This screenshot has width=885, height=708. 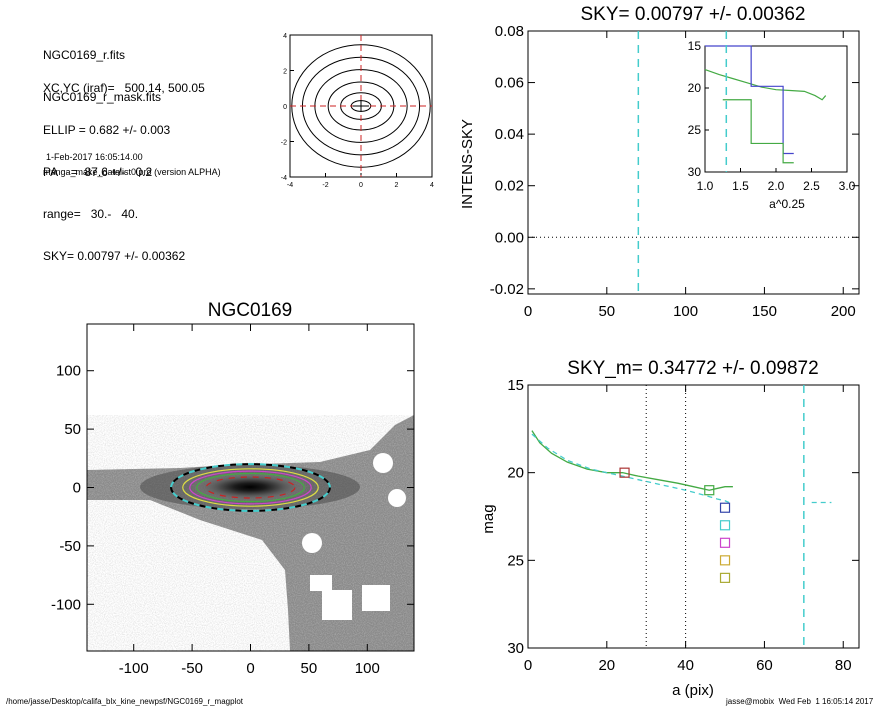 What do you see at coordinates (397, 185) in the screenshot?
I see `contour-xtick-label: 2` at bounding box center [397, 185].